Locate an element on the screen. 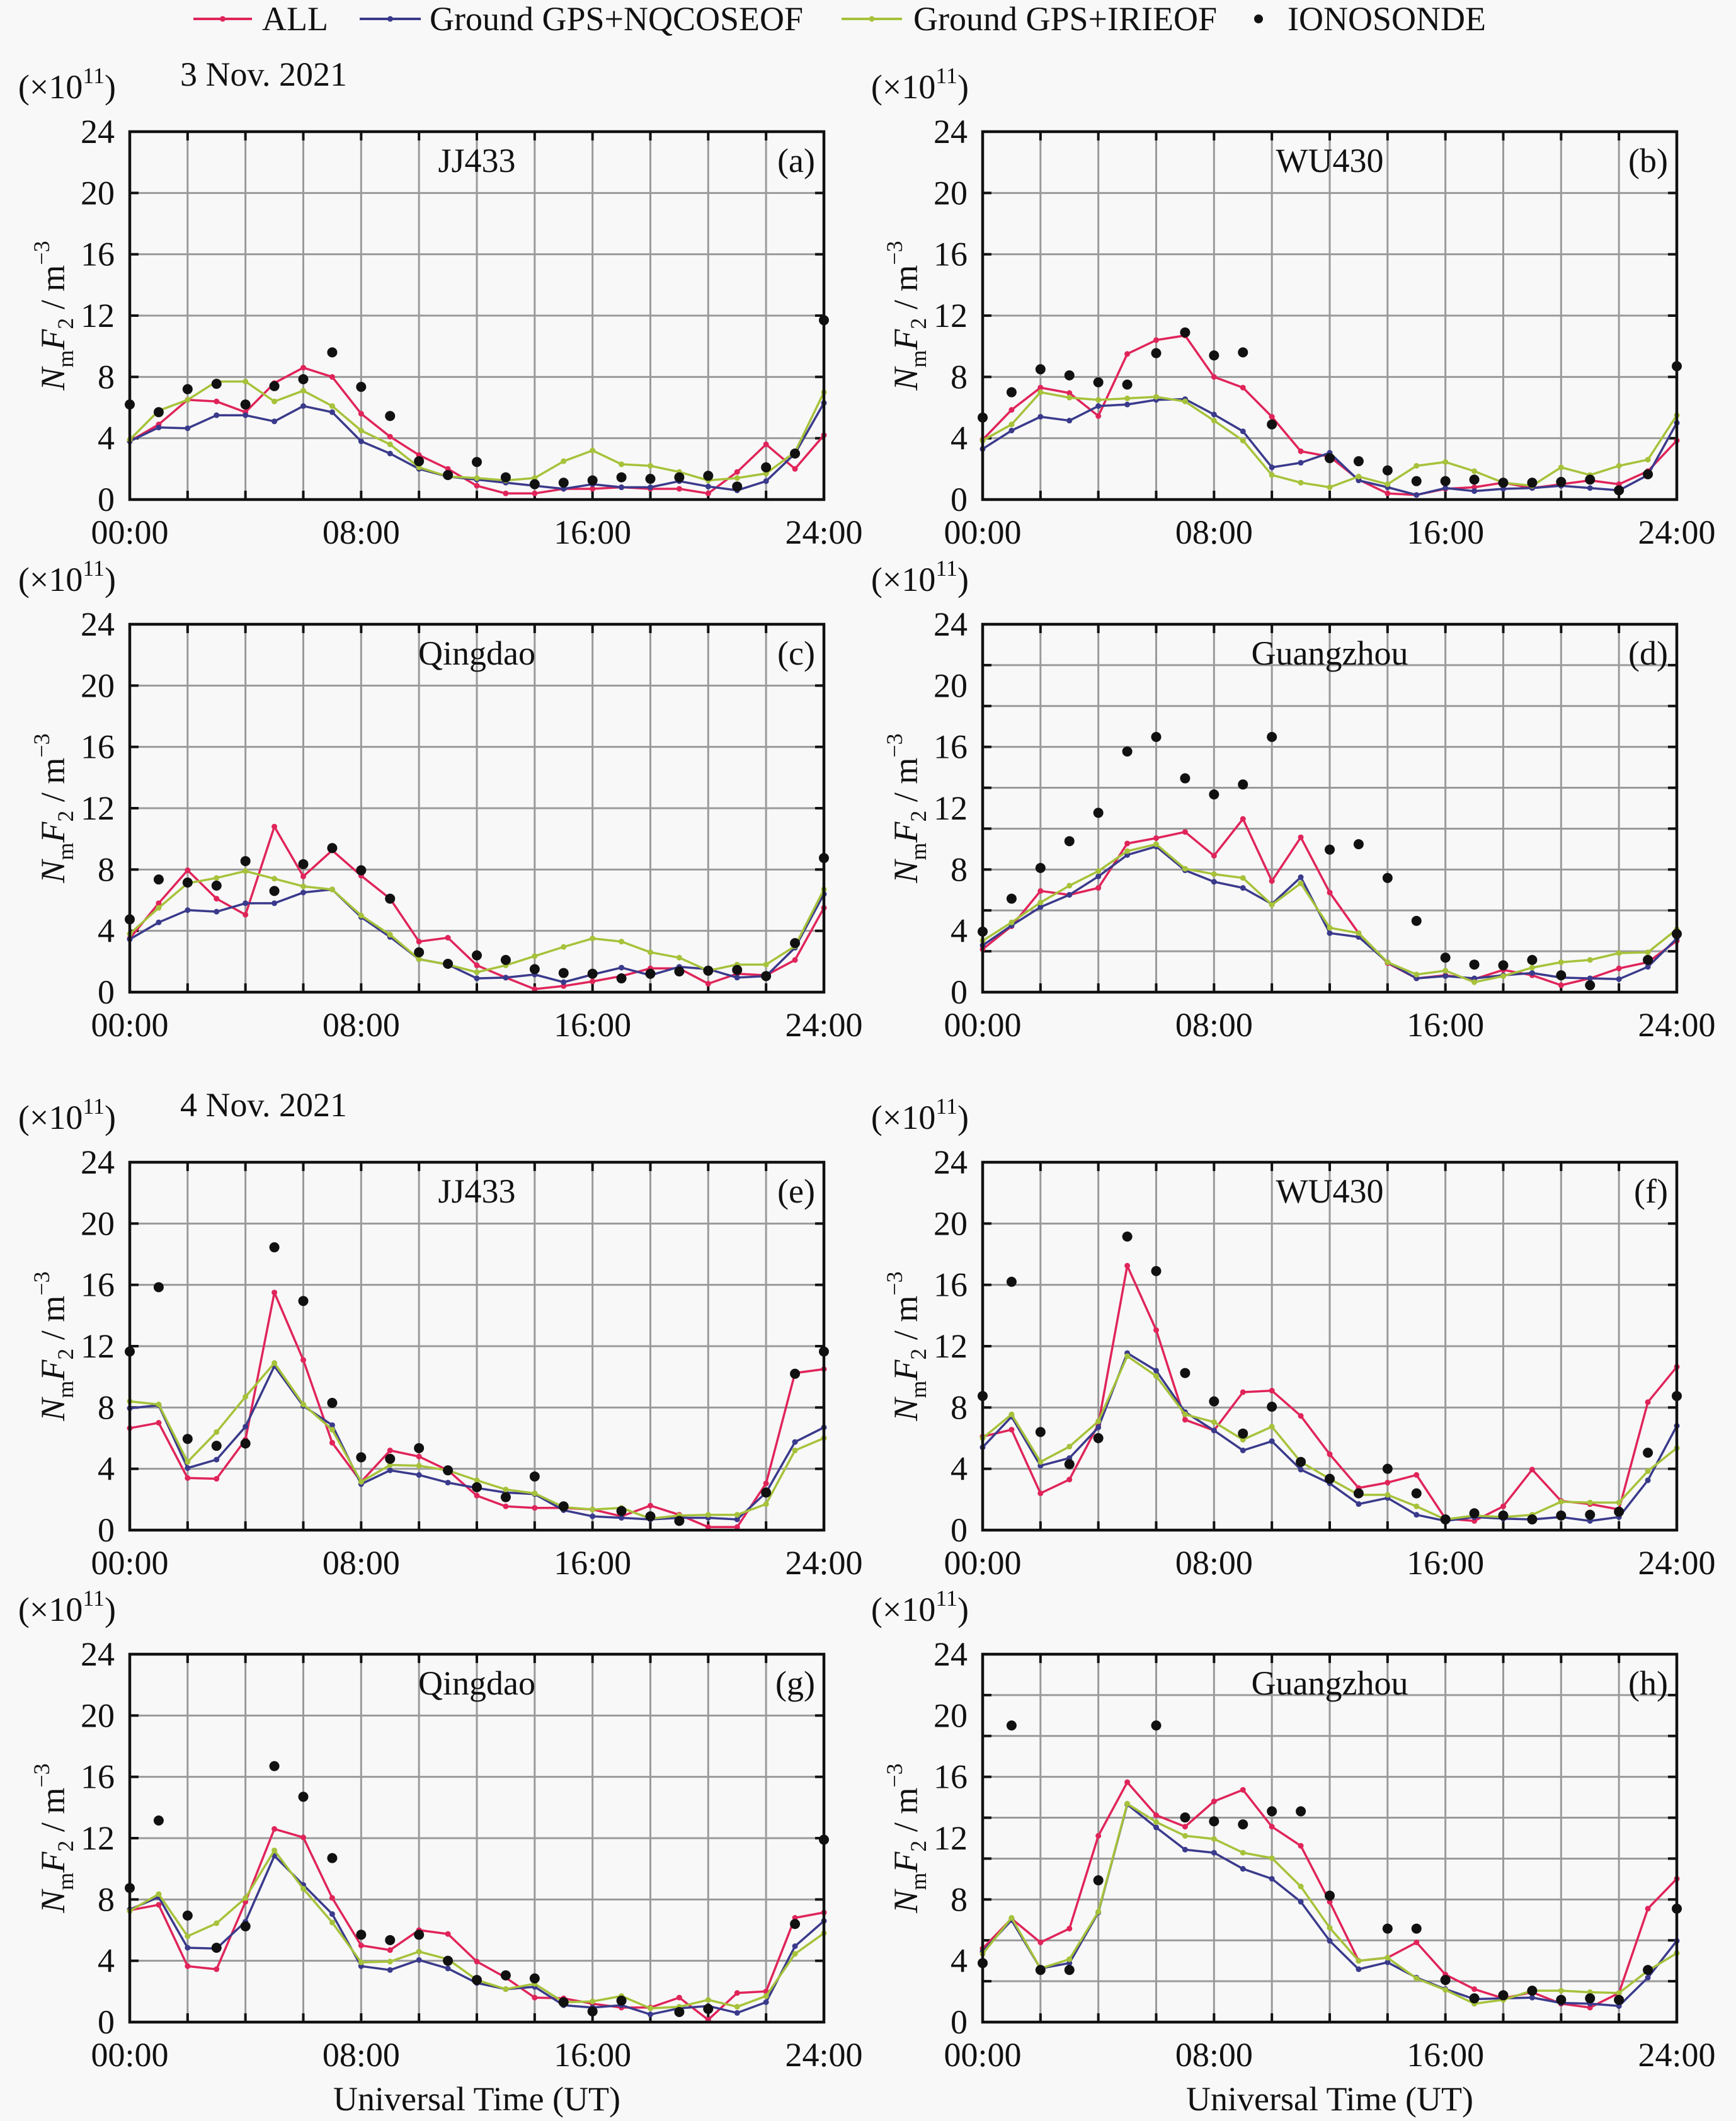 The height and width of the screenshot is (2121, 1736). y-axis-label: NmF2 / m−3 is located at coordinates (53, 1838).